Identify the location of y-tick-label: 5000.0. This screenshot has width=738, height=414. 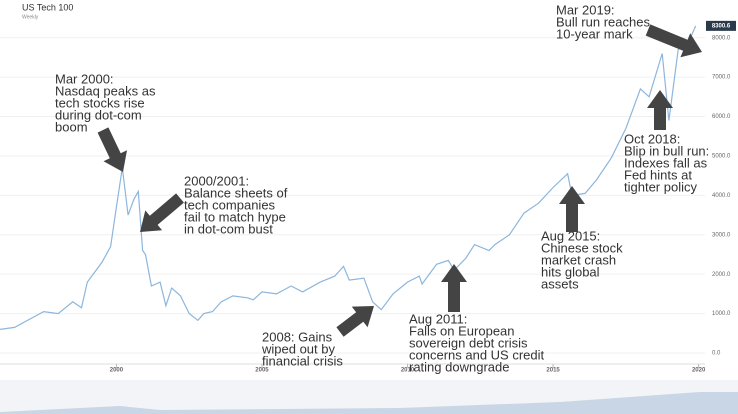
(721, 157).